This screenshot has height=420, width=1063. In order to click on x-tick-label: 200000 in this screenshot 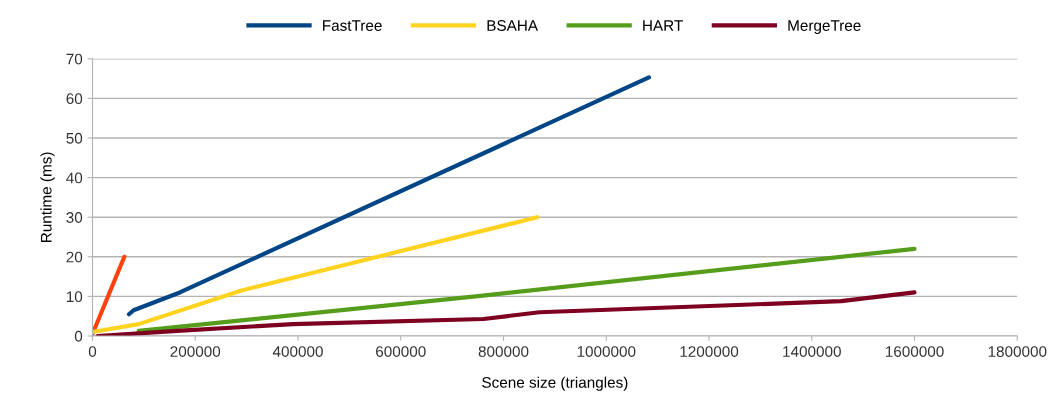, I will do `click(195, 351)`.